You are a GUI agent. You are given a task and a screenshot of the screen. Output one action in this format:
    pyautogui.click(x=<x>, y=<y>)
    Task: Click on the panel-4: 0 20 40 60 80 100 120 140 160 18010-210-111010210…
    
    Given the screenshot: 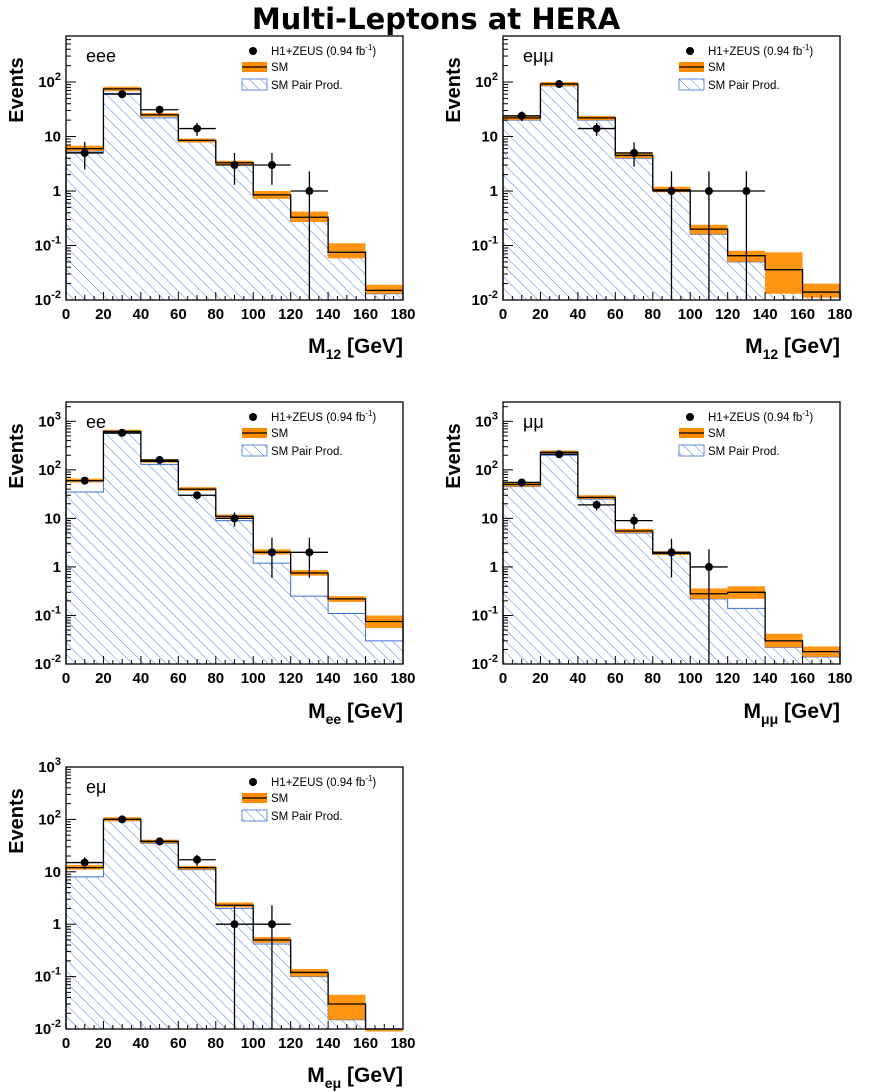 What is the action you would take?
    pyautogui.click(x=211, y=923)
    